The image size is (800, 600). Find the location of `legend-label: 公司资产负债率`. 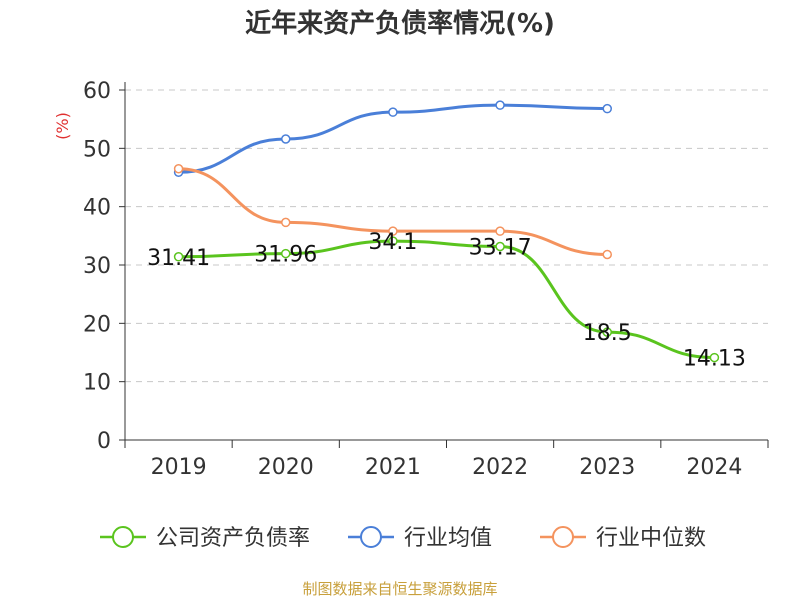

legend-label: 公司资产负债率 is located at coordinates (233, 538).